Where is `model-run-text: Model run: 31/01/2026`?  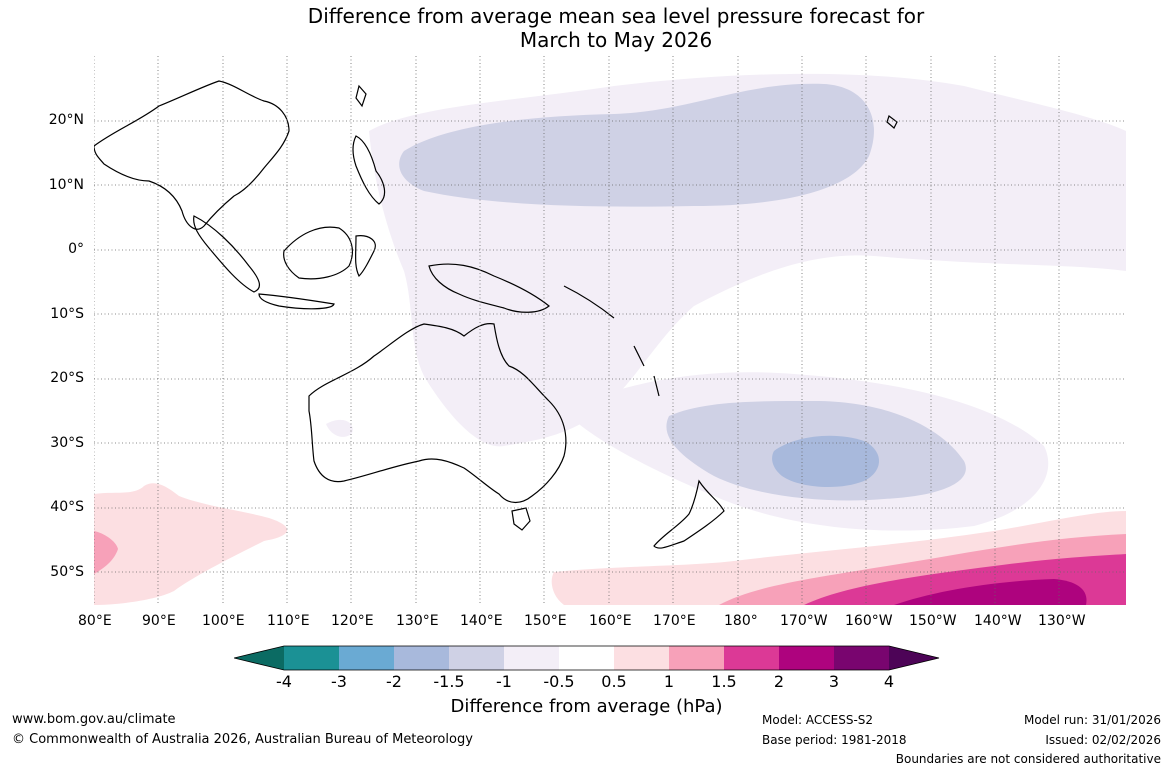
model-run-text: Model run: 31/01/2026 is located at coordinates (1092, 720).